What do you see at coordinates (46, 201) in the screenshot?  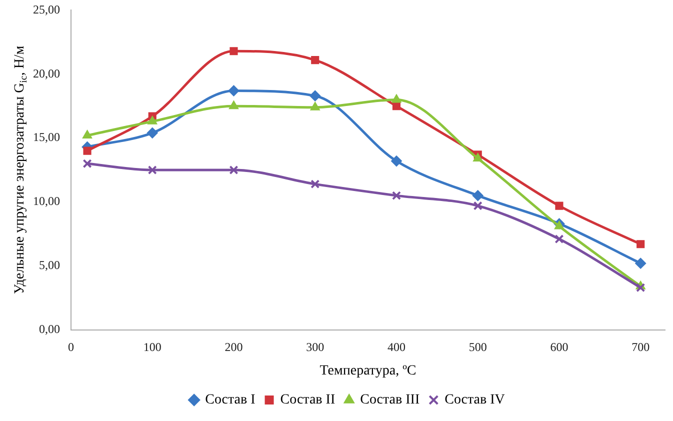 I see `y-tick-label: 10,00` at bounding box center [46, 201].